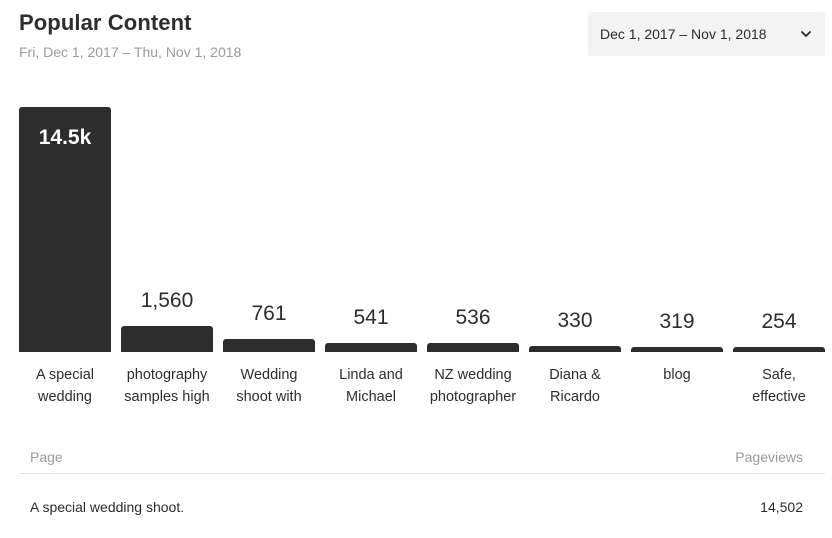 The height and width of the screenshot is (538, 832). I want to click on bar-category-label: Linda and Michael, so click(371, 386).